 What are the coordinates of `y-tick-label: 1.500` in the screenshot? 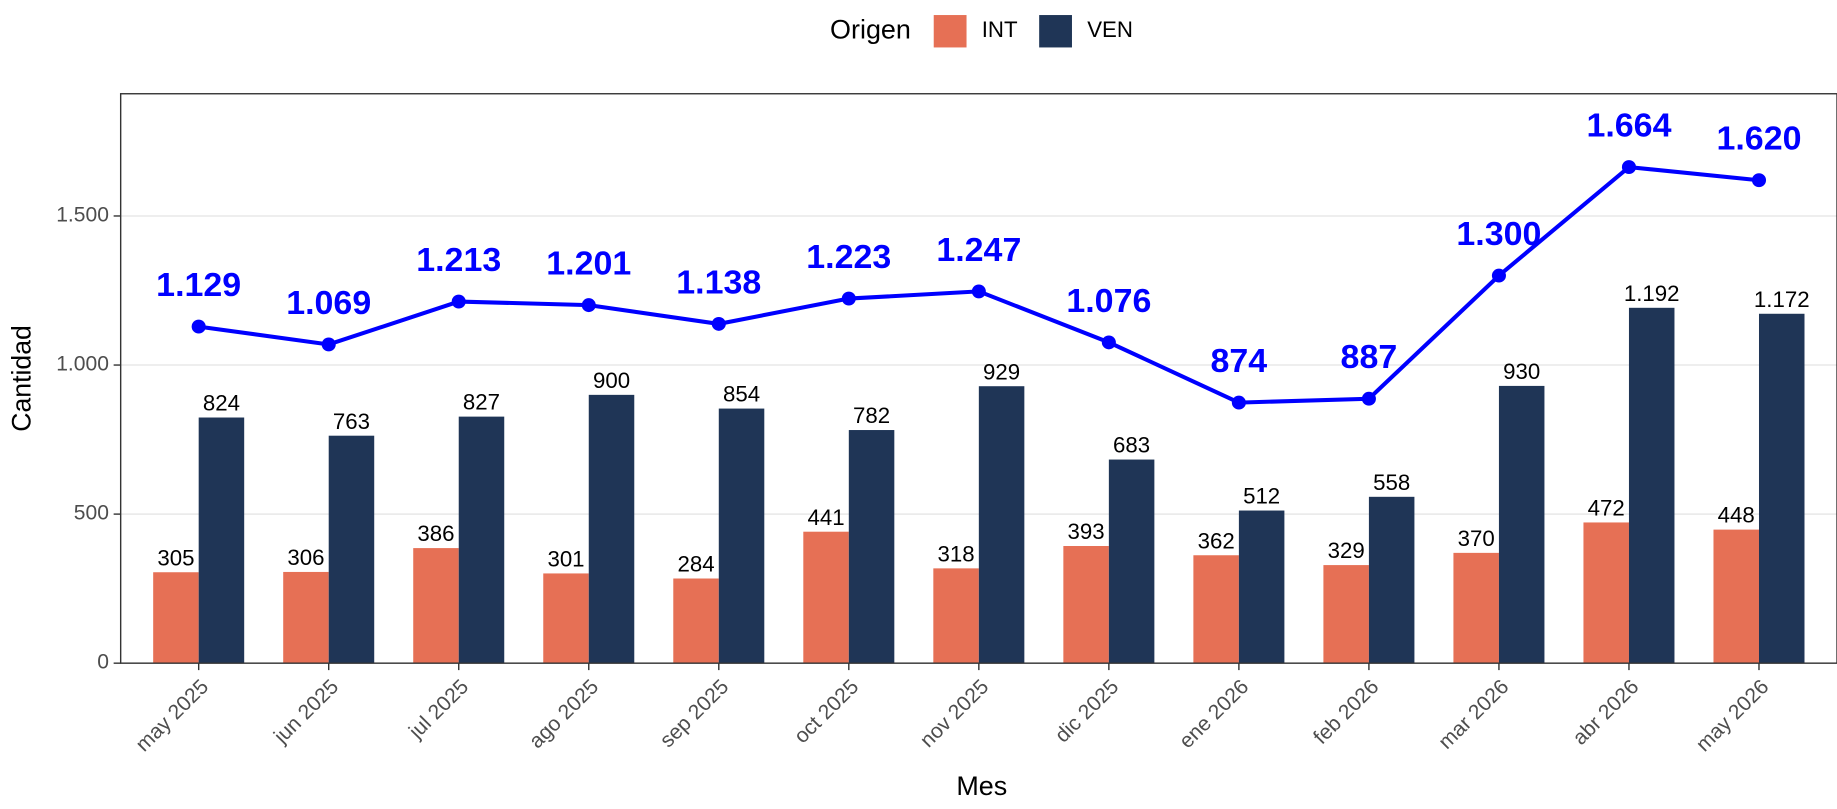 It's located at (82, 215).